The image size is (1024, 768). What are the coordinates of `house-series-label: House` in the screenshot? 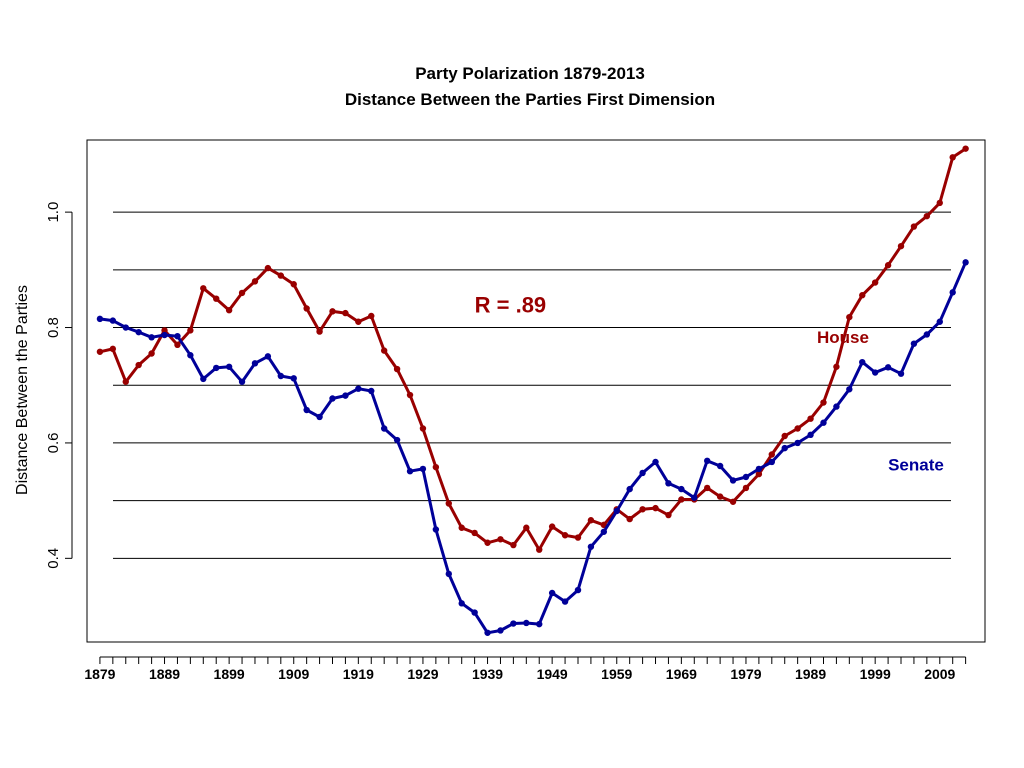 It's located at (843, 337).